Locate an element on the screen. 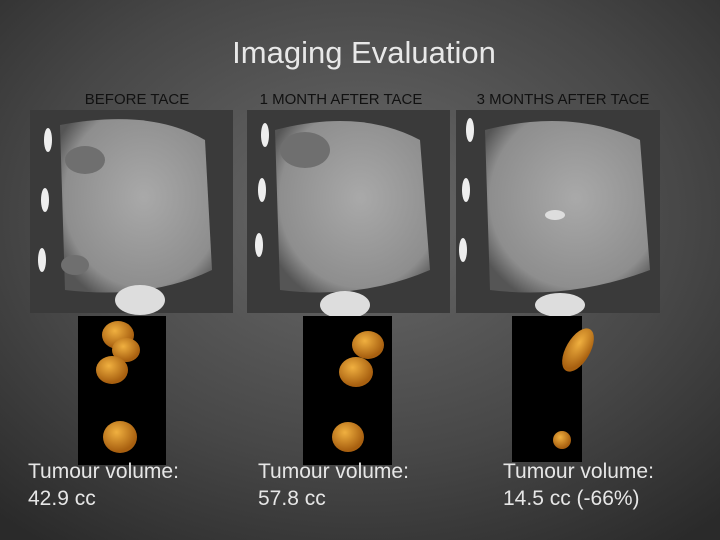  slide-title: Imaging Evaluation is located at coordinates (364, 52).